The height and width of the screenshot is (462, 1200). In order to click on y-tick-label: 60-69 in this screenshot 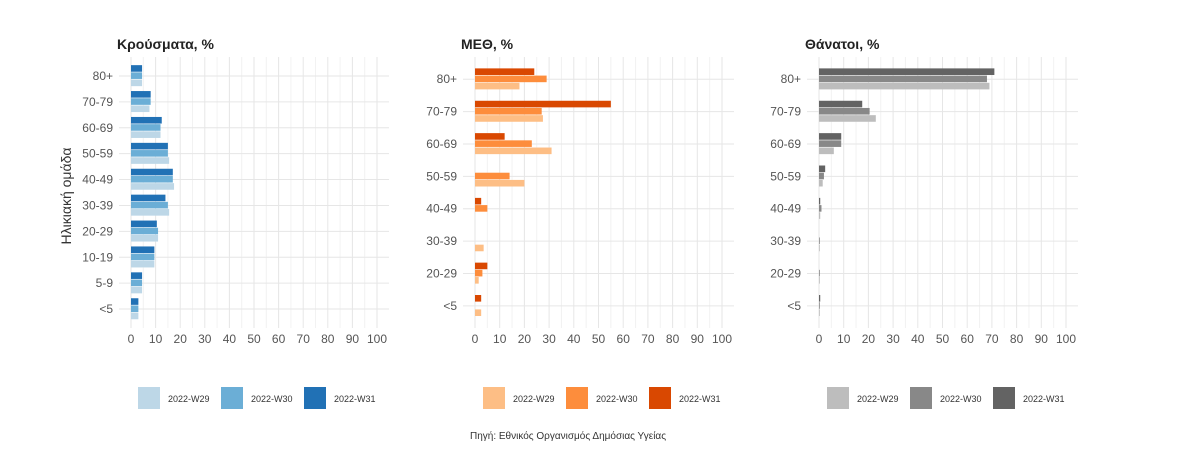, I will do `click(97, 128)`.